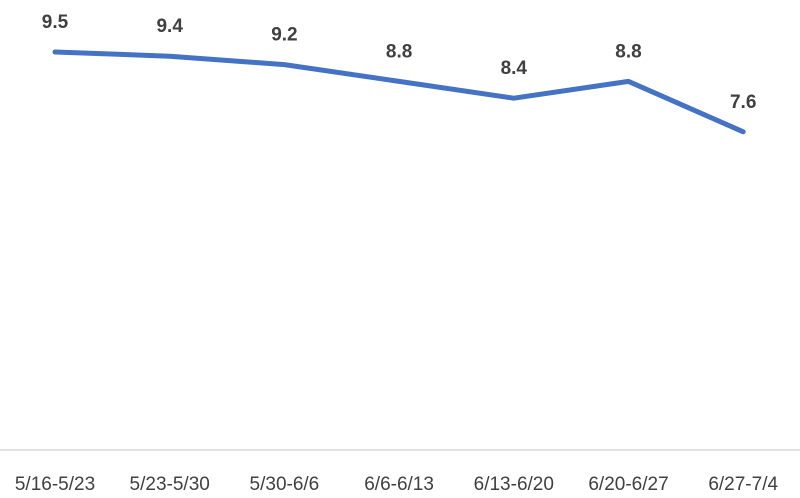 The height and width of the screenshot is (498, 800). What do you see at coordinates (55, 22) in the screenshot?
I see `data-label: 9.5` at bounding box center [55, 22].